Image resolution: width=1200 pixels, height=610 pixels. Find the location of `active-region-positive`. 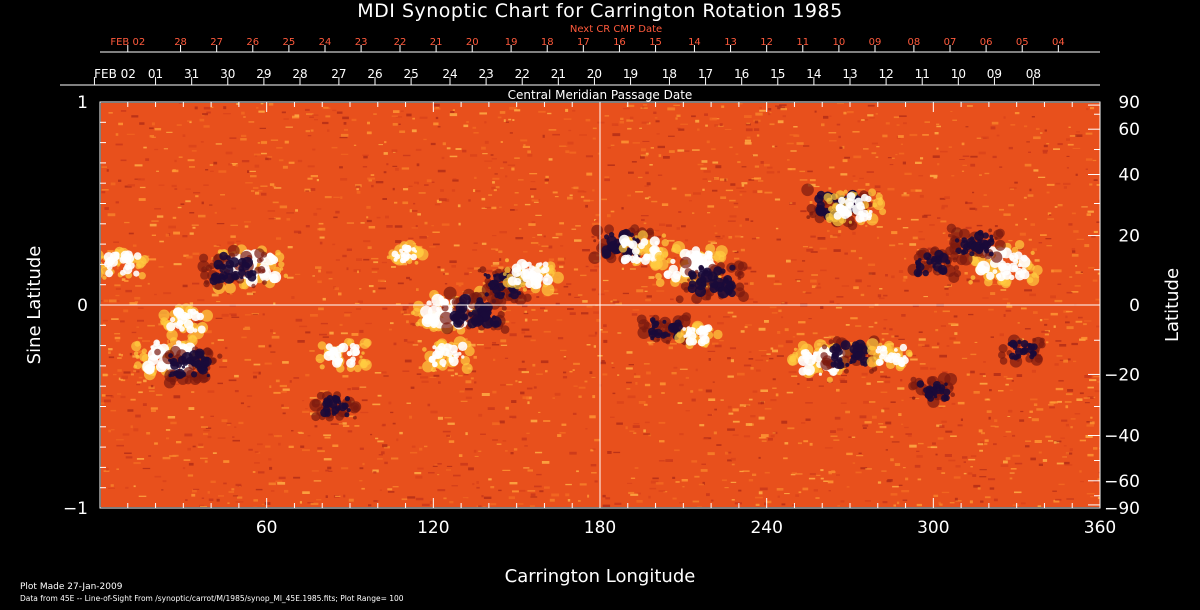

active-region-positive is located at coordinates (533, 277).